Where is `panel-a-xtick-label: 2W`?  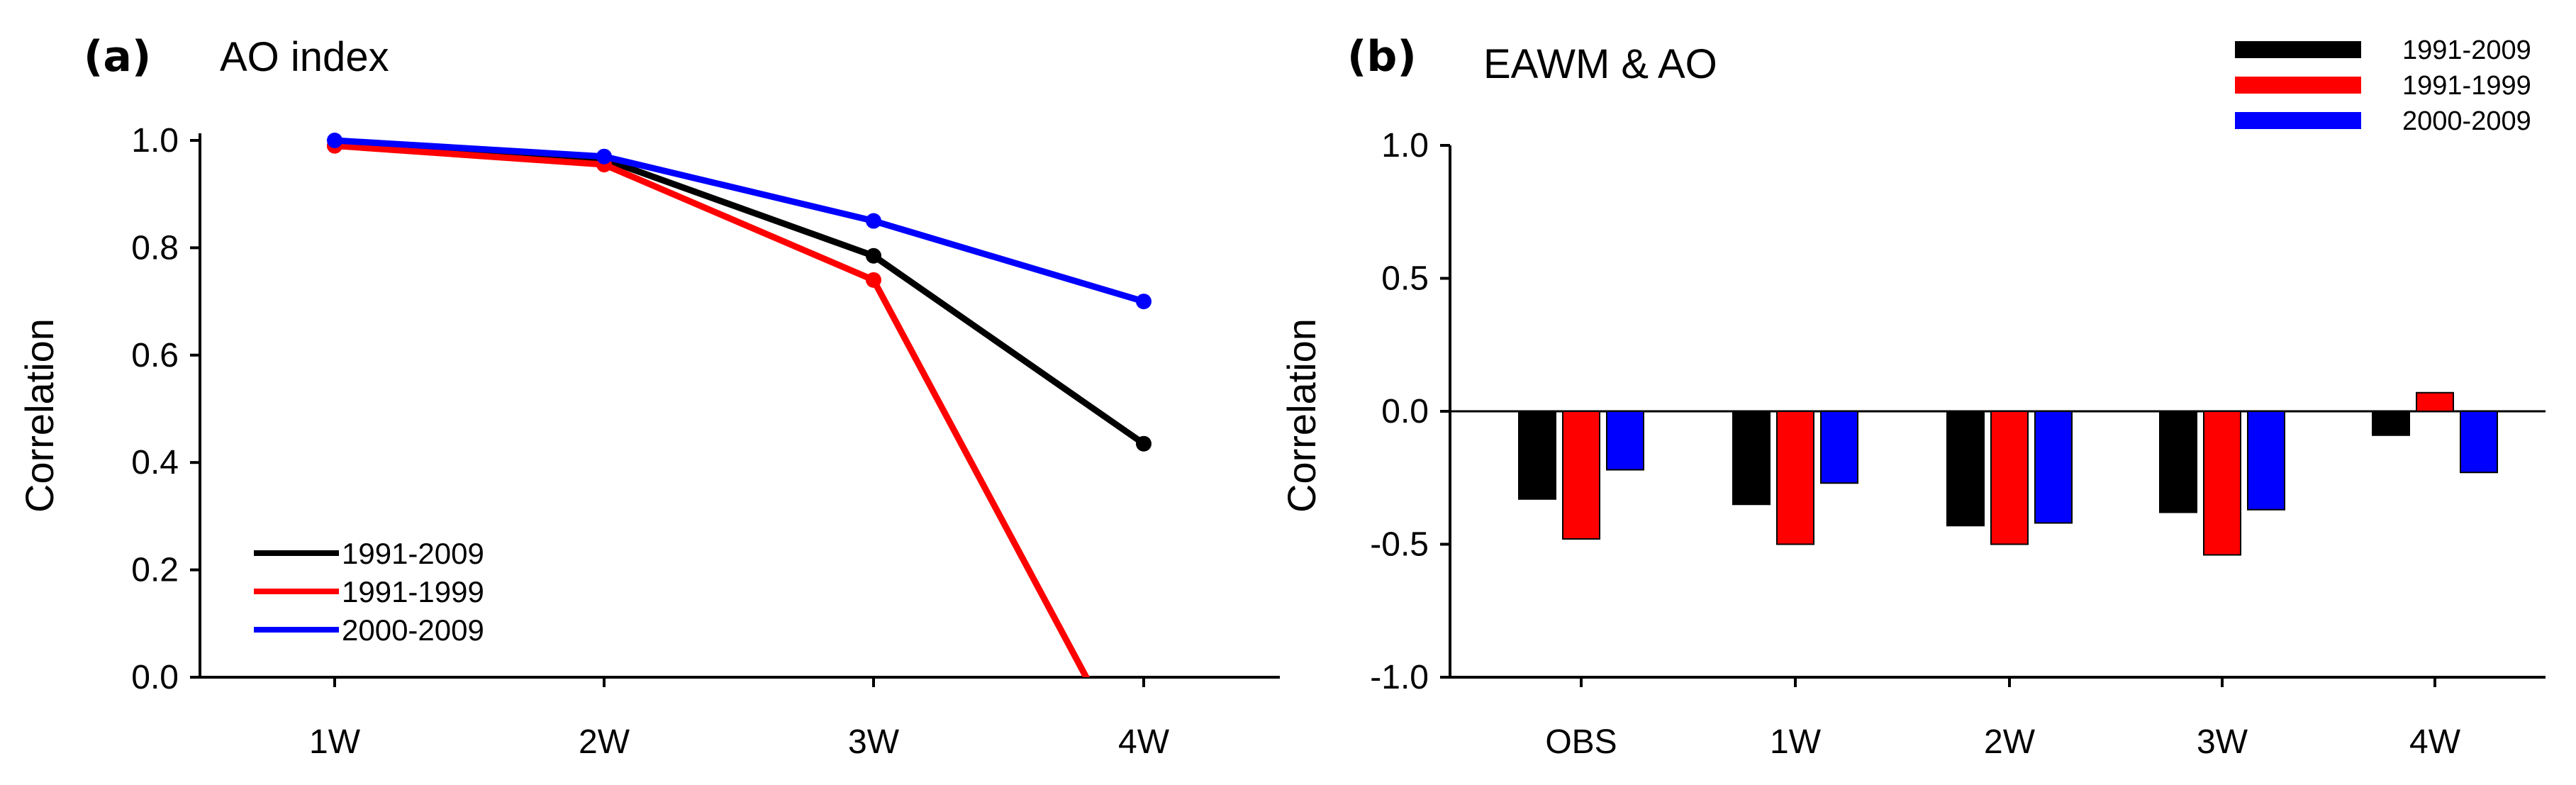 panel-a-xtick-label: 2W is located at coordinates (604, 742).